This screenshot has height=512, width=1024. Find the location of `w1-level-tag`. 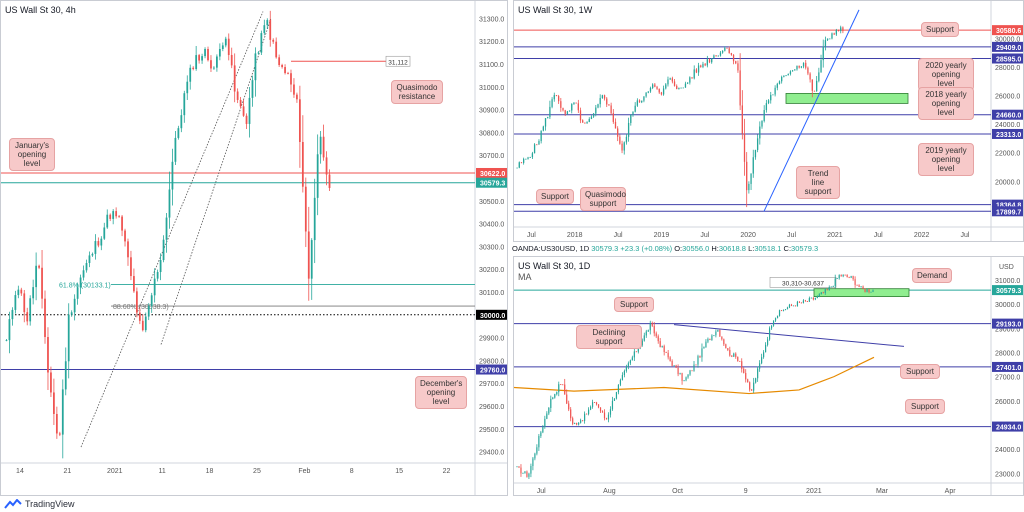

w1-level-tag is located at coordinates (1007, 30).